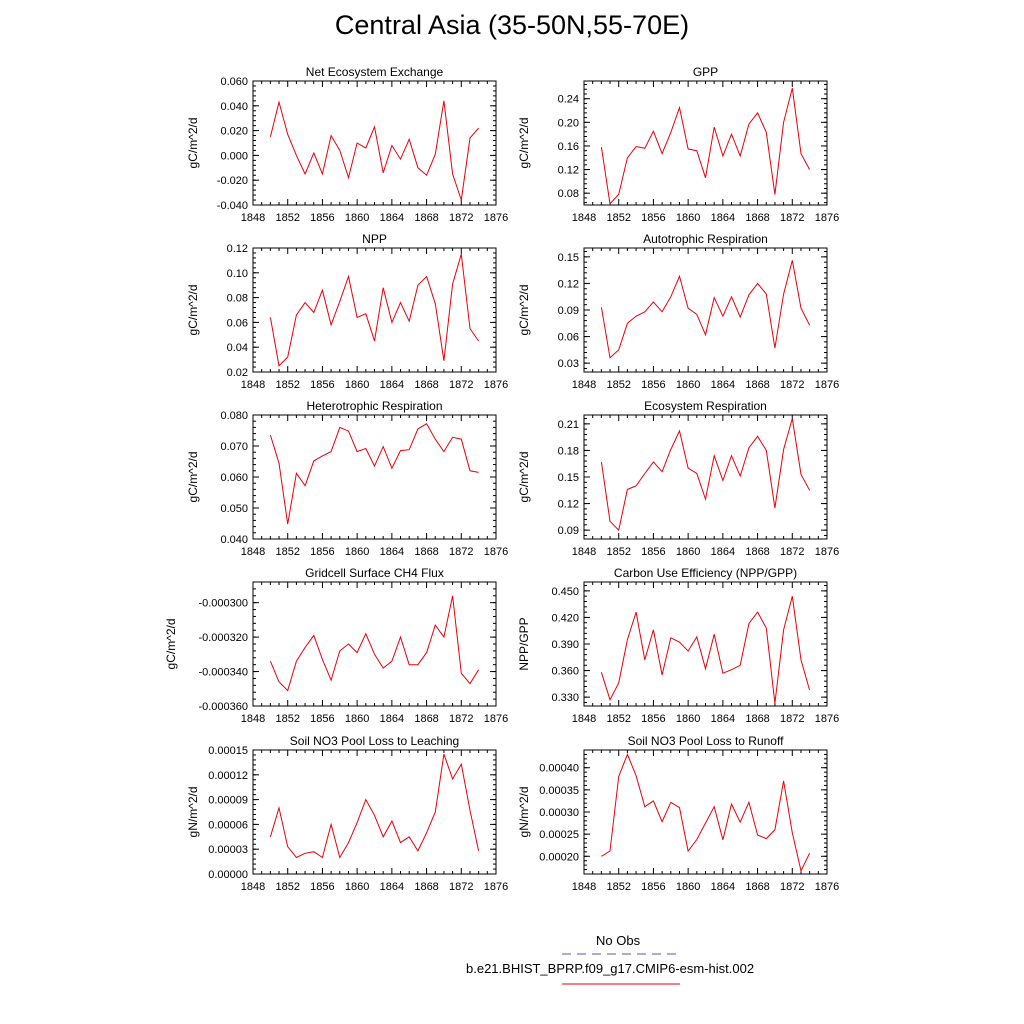  Describe the element at coordinates (568, 147) in the screenshot. I see `y-tick-label: 0.16` at that location.